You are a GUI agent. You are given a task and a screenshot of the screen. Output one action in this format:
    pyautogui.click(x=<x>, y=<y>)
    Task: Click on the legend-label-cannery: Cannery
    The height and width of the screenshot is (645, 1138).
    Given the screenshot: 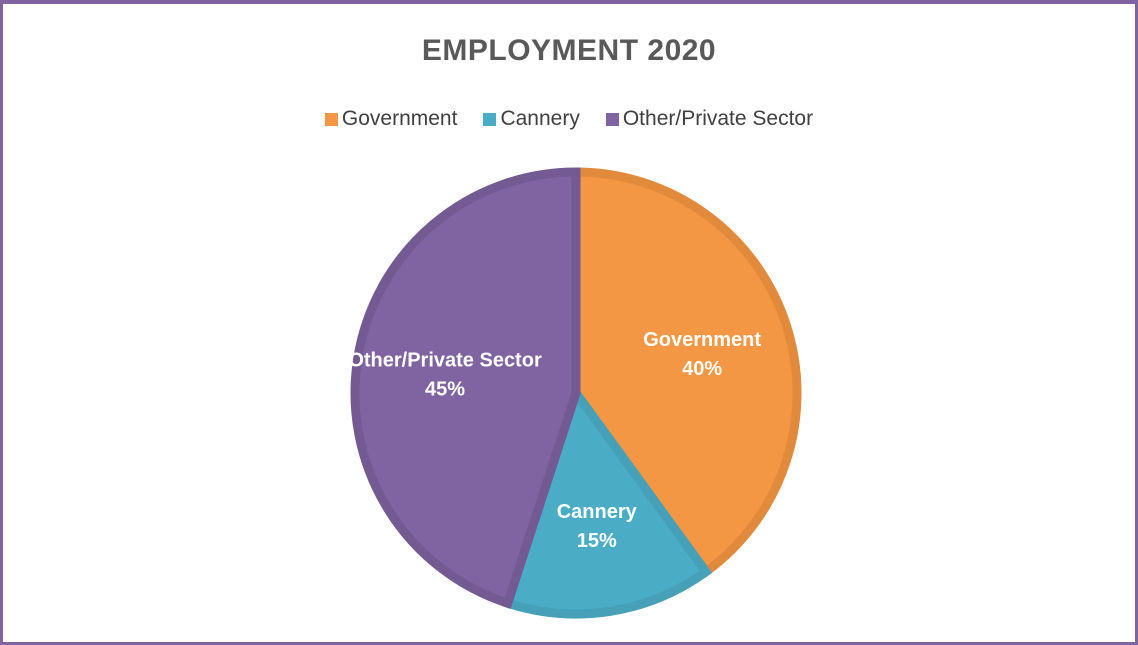 What is the action you would take?
    pyautogui.click(x=540, y=118)
    